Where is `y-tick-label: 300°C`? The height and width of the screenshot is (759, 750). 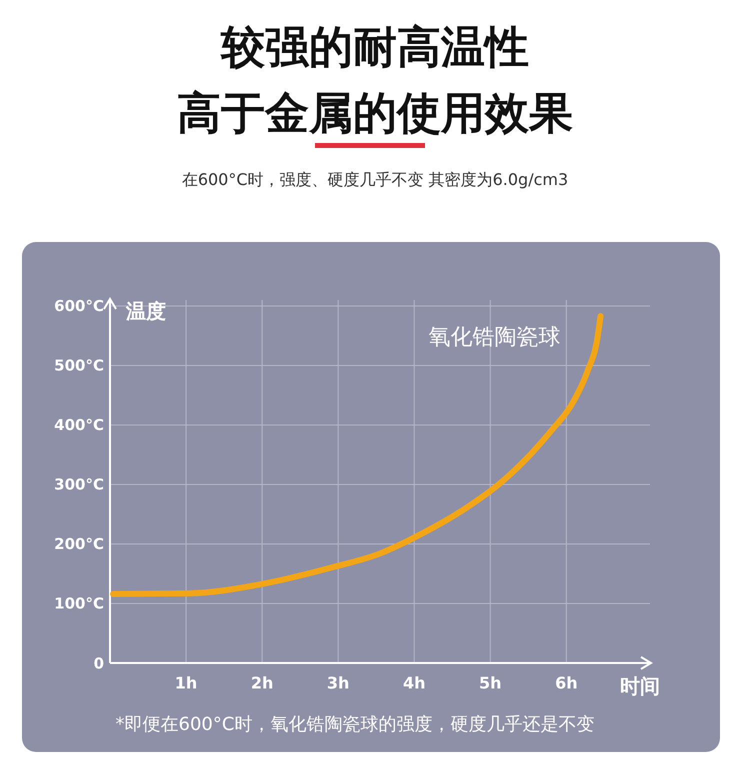 y-tick-label: 300°C is located at coordinates (79, 485).